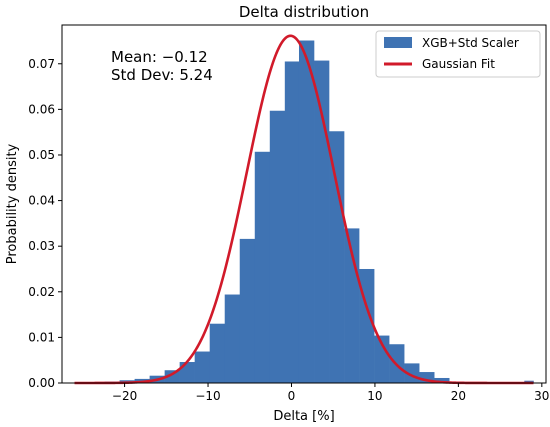 The height and width of the screenshot is (427, 550). I want to click on x-tick-label: −10, so click(207, 396).